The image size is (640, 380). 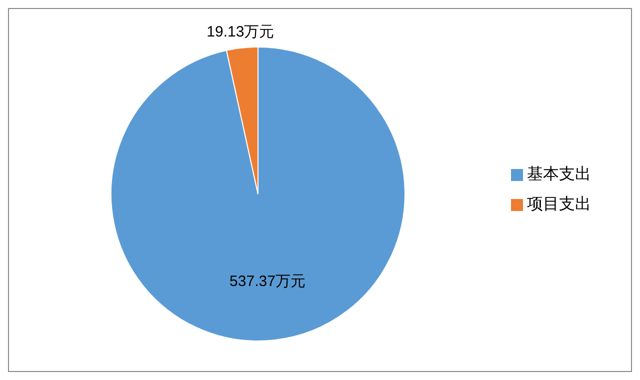 What do you see at coordinates (559, 174) in the screenshot?
I see `legend-label: 基本支出` at bounding box center [559, 174].